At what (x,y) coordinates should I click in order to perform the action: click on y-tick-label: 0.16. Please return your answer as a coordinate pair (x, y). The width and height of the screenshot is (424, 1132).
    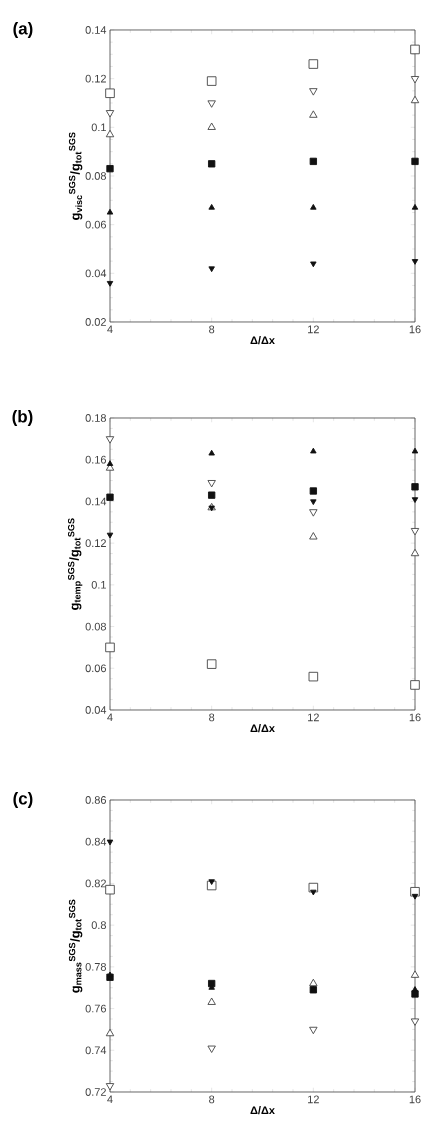
    Looking at the image, I should click on (95, 459).